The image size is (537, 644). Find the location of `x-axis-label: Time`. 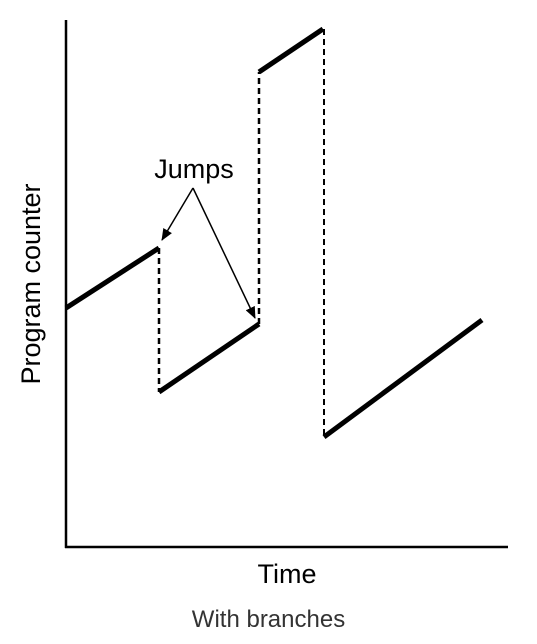

x-axis-label: Time is located at coordinates (287, 574).